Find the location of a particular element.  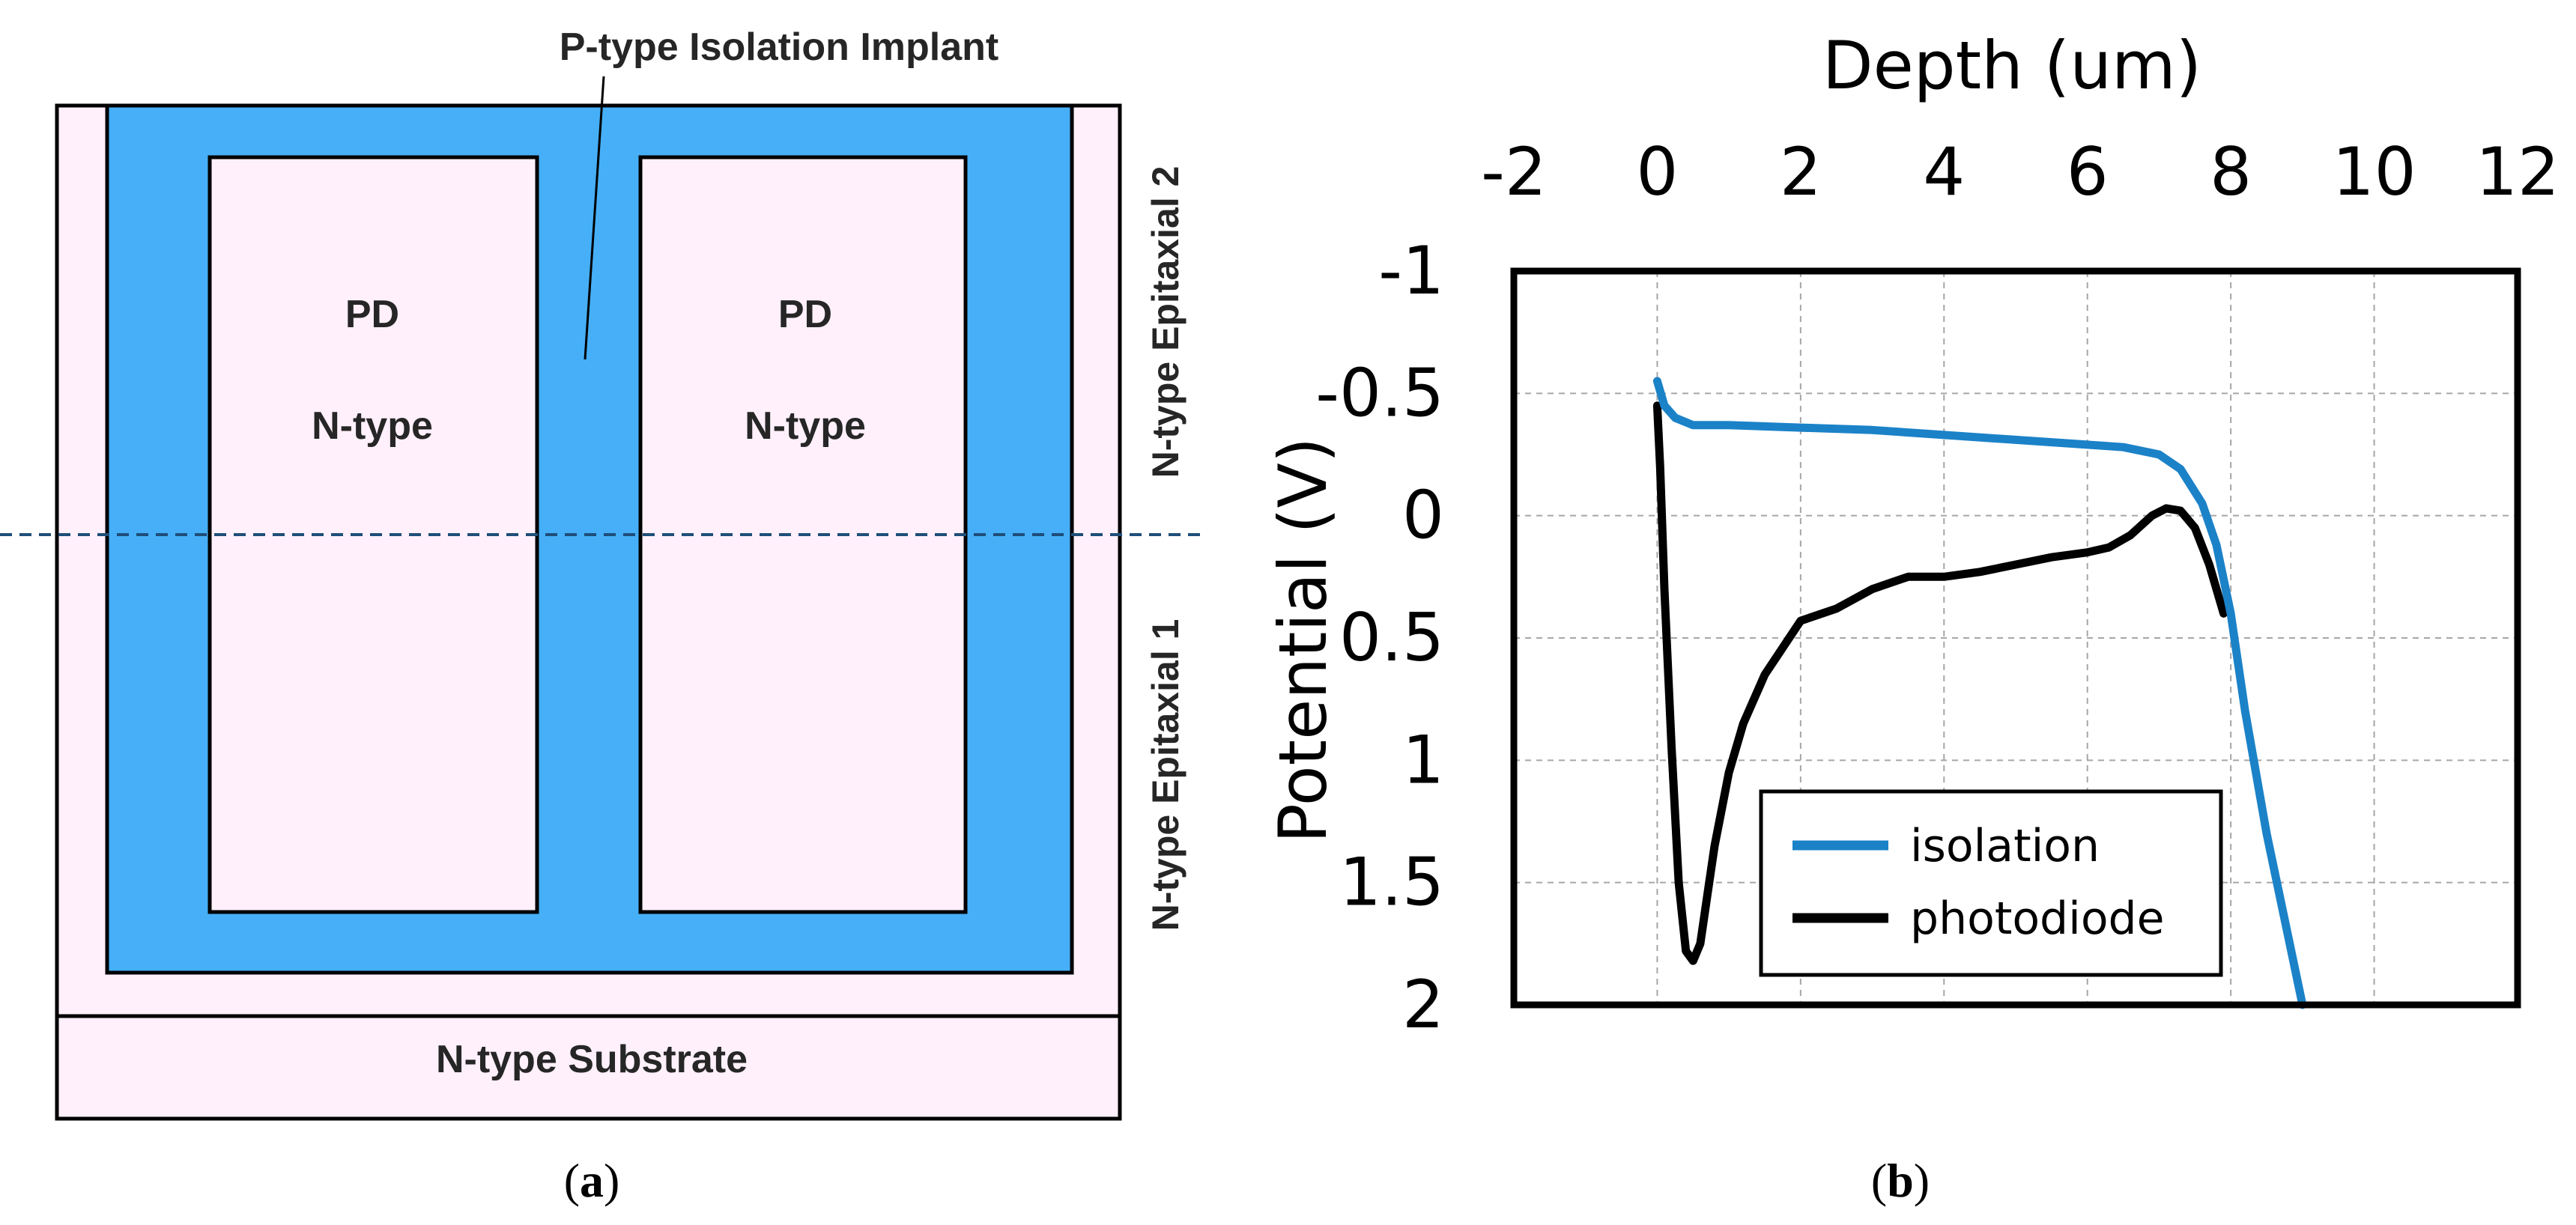

y-tick-label: -1 is located at coordinates (1411, 270).